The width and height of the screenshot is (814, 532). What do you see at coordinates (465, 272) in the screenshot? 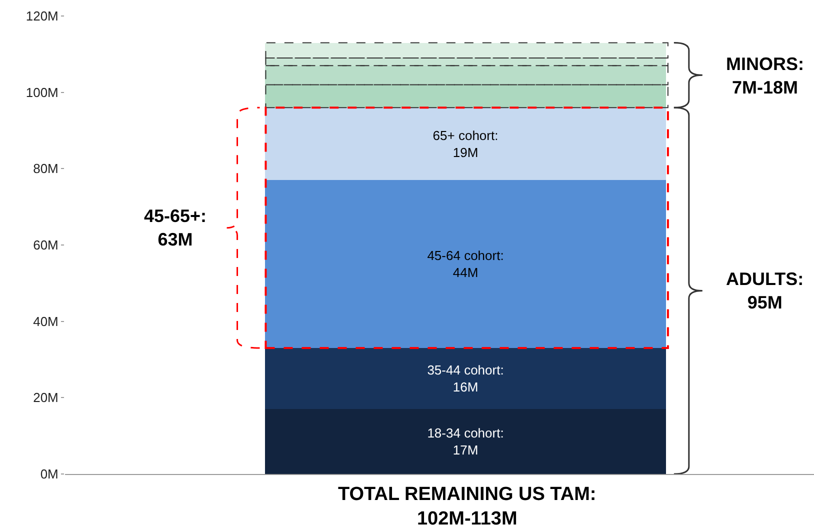
I see `data-label: 44M` at bounding box center [465, 272].